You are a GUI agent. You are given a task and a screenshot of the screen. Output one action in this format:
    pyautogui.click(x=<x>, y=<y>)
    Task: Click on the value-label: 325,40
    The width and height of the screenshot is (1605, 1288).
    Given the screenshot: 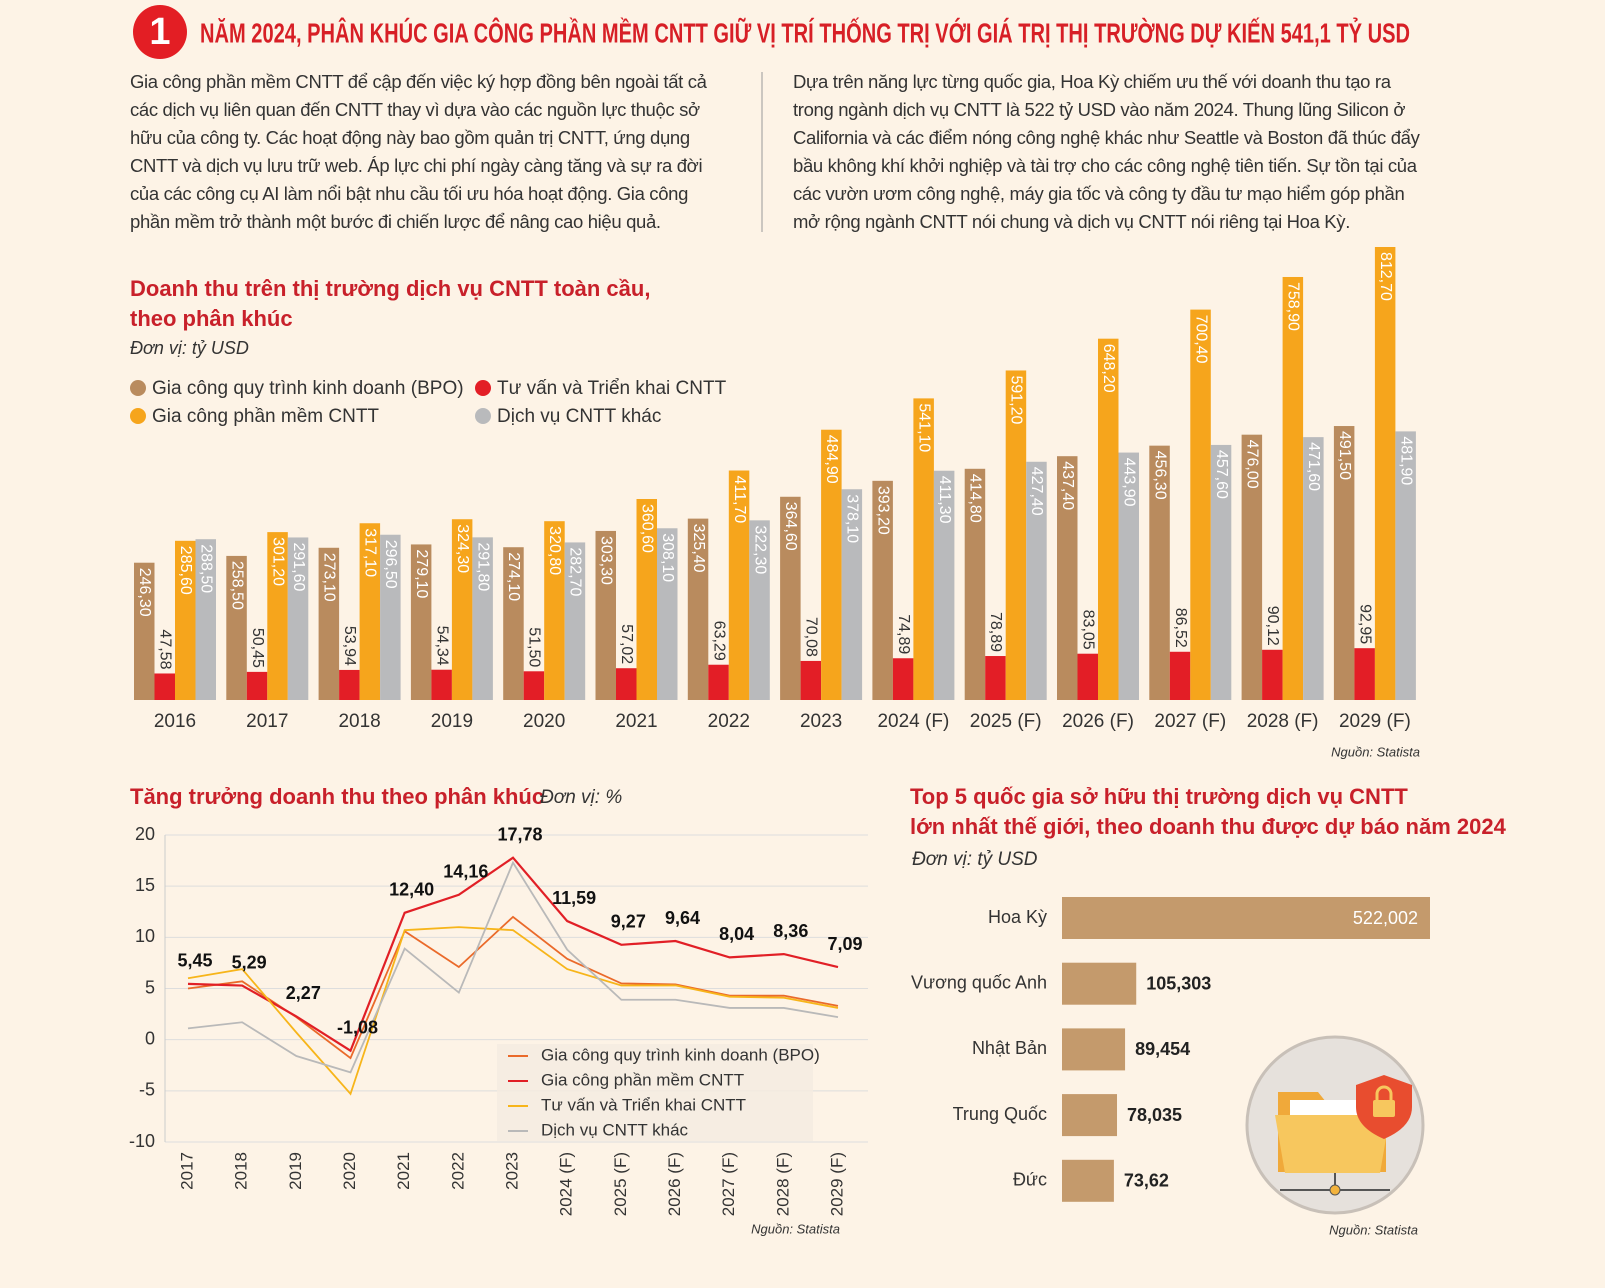 What is the action you would take?
    pyautogui.click(x=698, y=548)
    